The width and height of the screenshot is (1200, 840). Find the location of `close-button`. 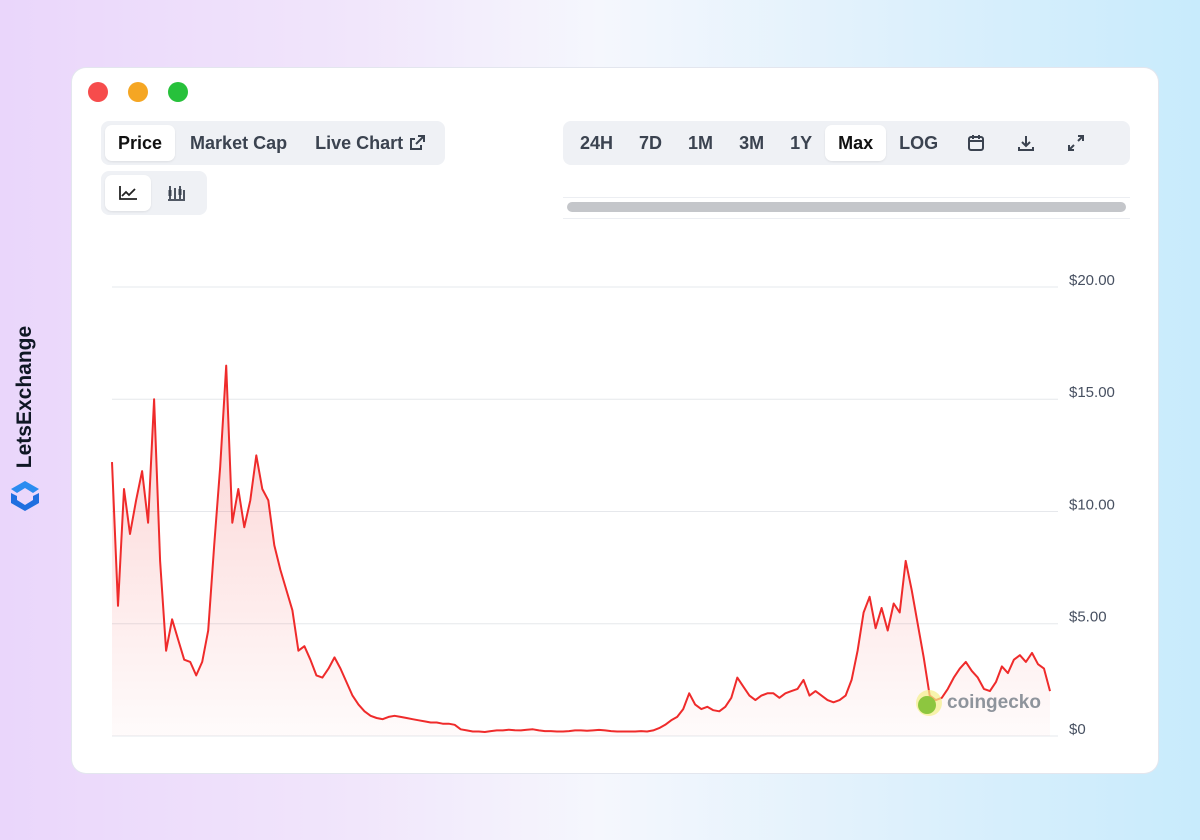

close-button is located at coordinates (98, 92).